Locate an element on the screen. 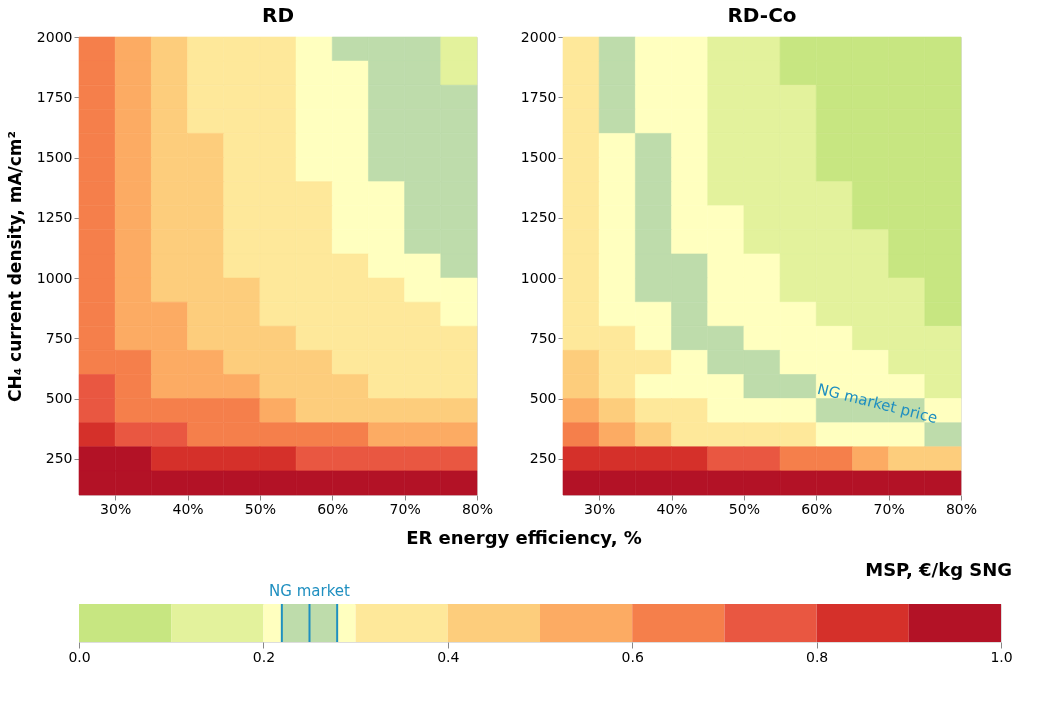  x-tick-label: 0.2 is located at coordinates (264, 656).